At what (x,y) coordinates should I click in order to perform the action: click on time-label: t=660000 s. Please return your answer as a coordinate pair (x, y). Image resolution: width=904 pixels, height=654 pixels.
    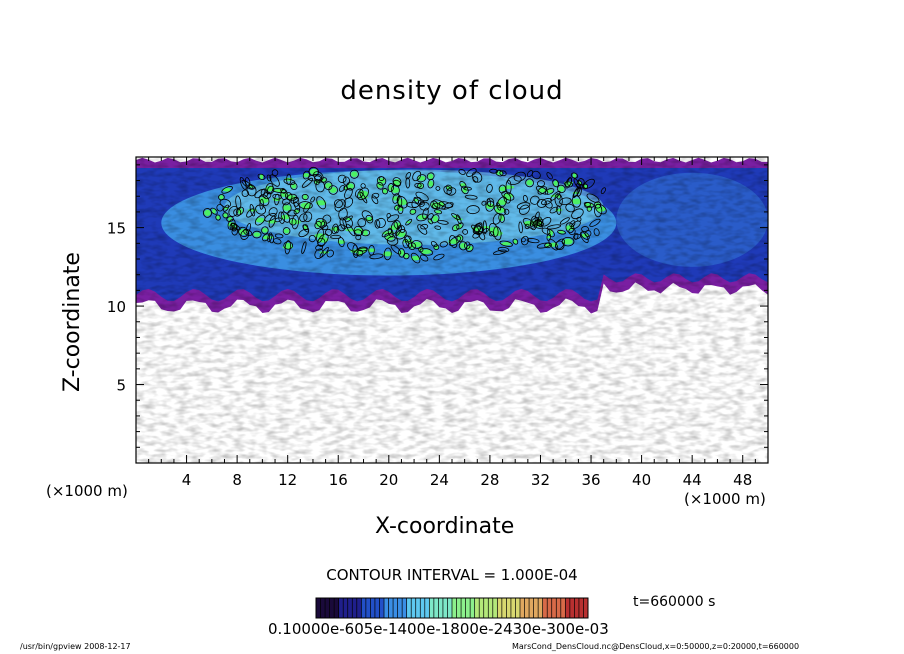
    Looking at the image, I should click on (674, 602).